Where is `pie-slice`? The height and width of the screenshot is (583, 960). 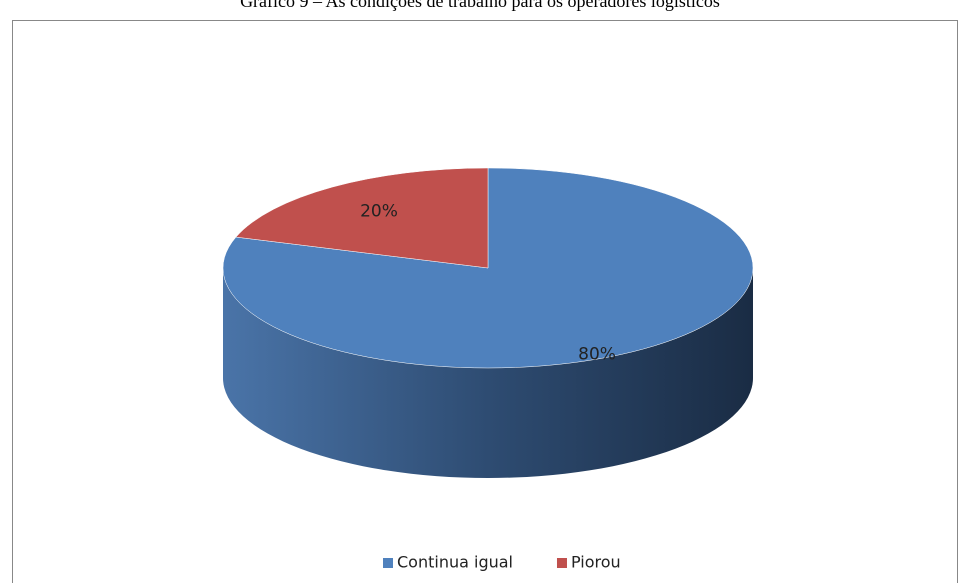 pie-slice is located at coordinates (362, 218).